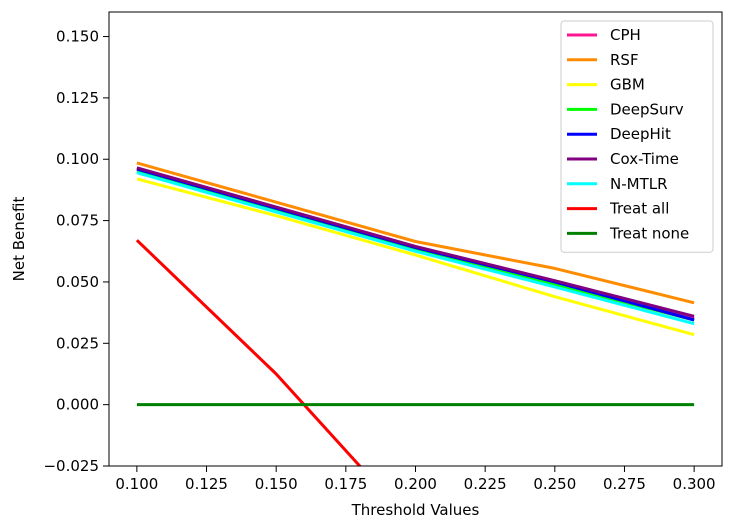 The width and height of the screenshot is (733, 530). What do you see at coordinates (248, 352) in the screenshot?
I see `series-line-treat-all` at bounding box center [248, 352].